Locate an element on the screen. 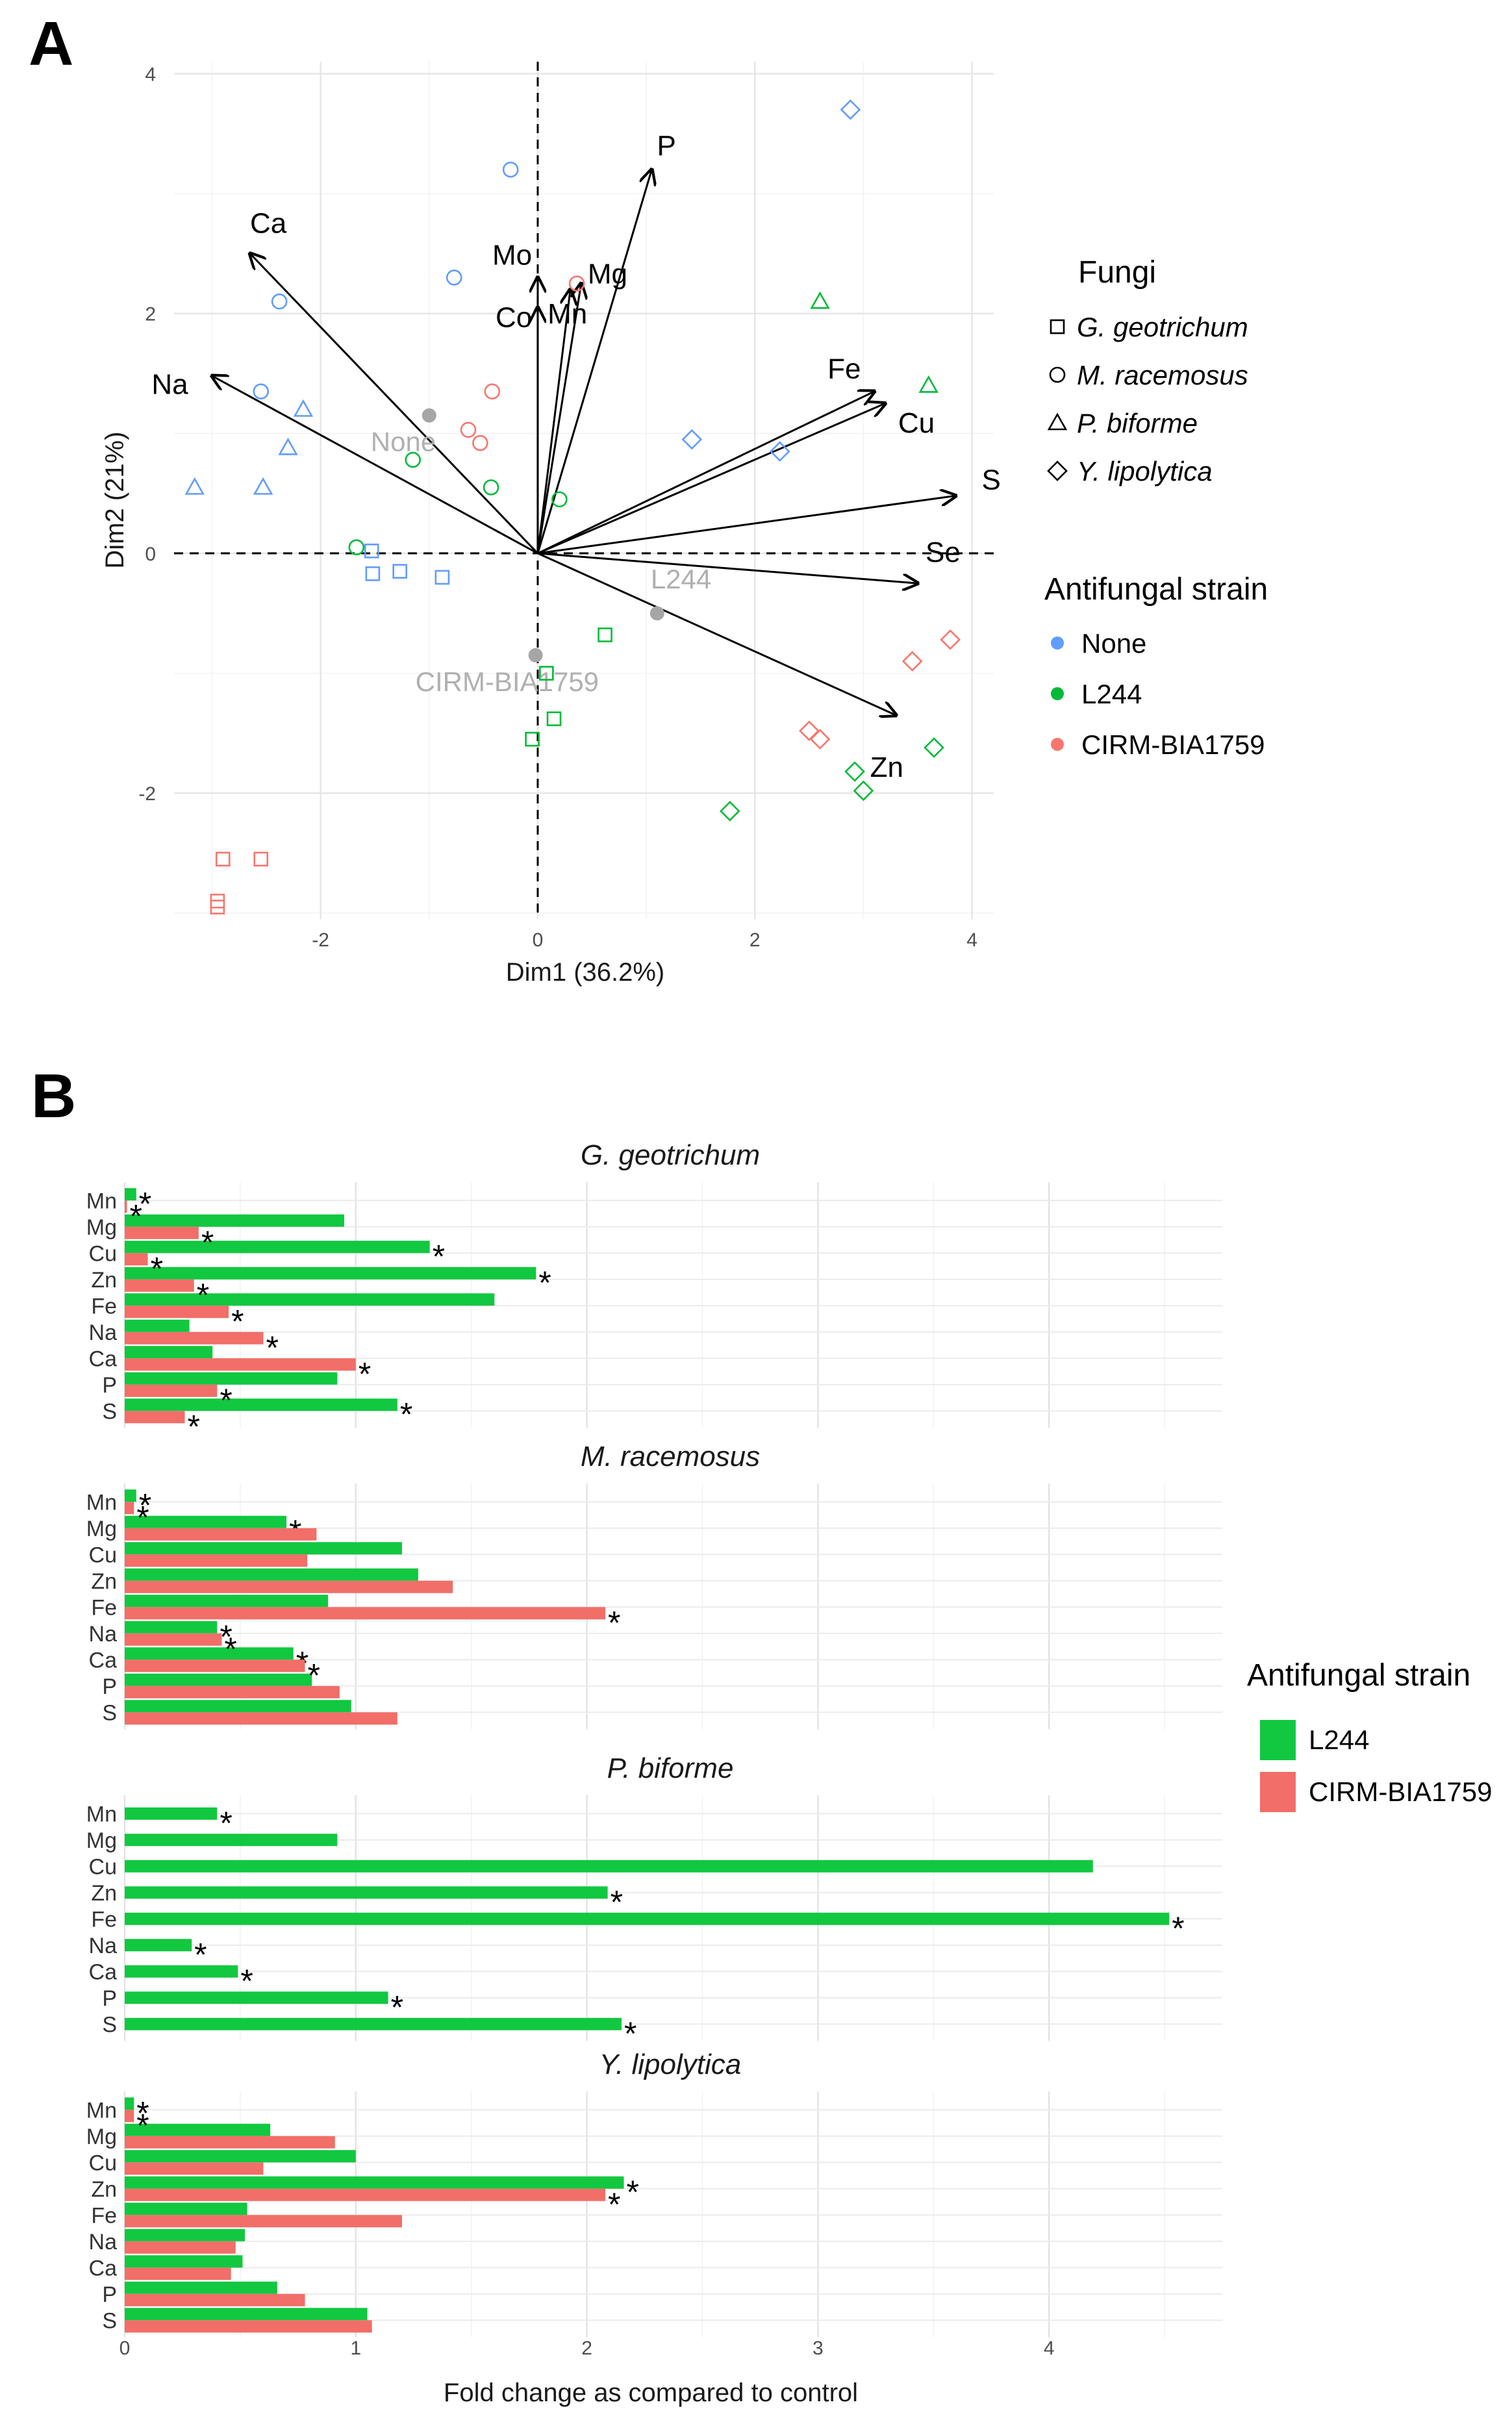 This screenshot has height=2424, width=1512. point-g-geotrichum-cirm-bia1759 is located at coordinates (261, 859).